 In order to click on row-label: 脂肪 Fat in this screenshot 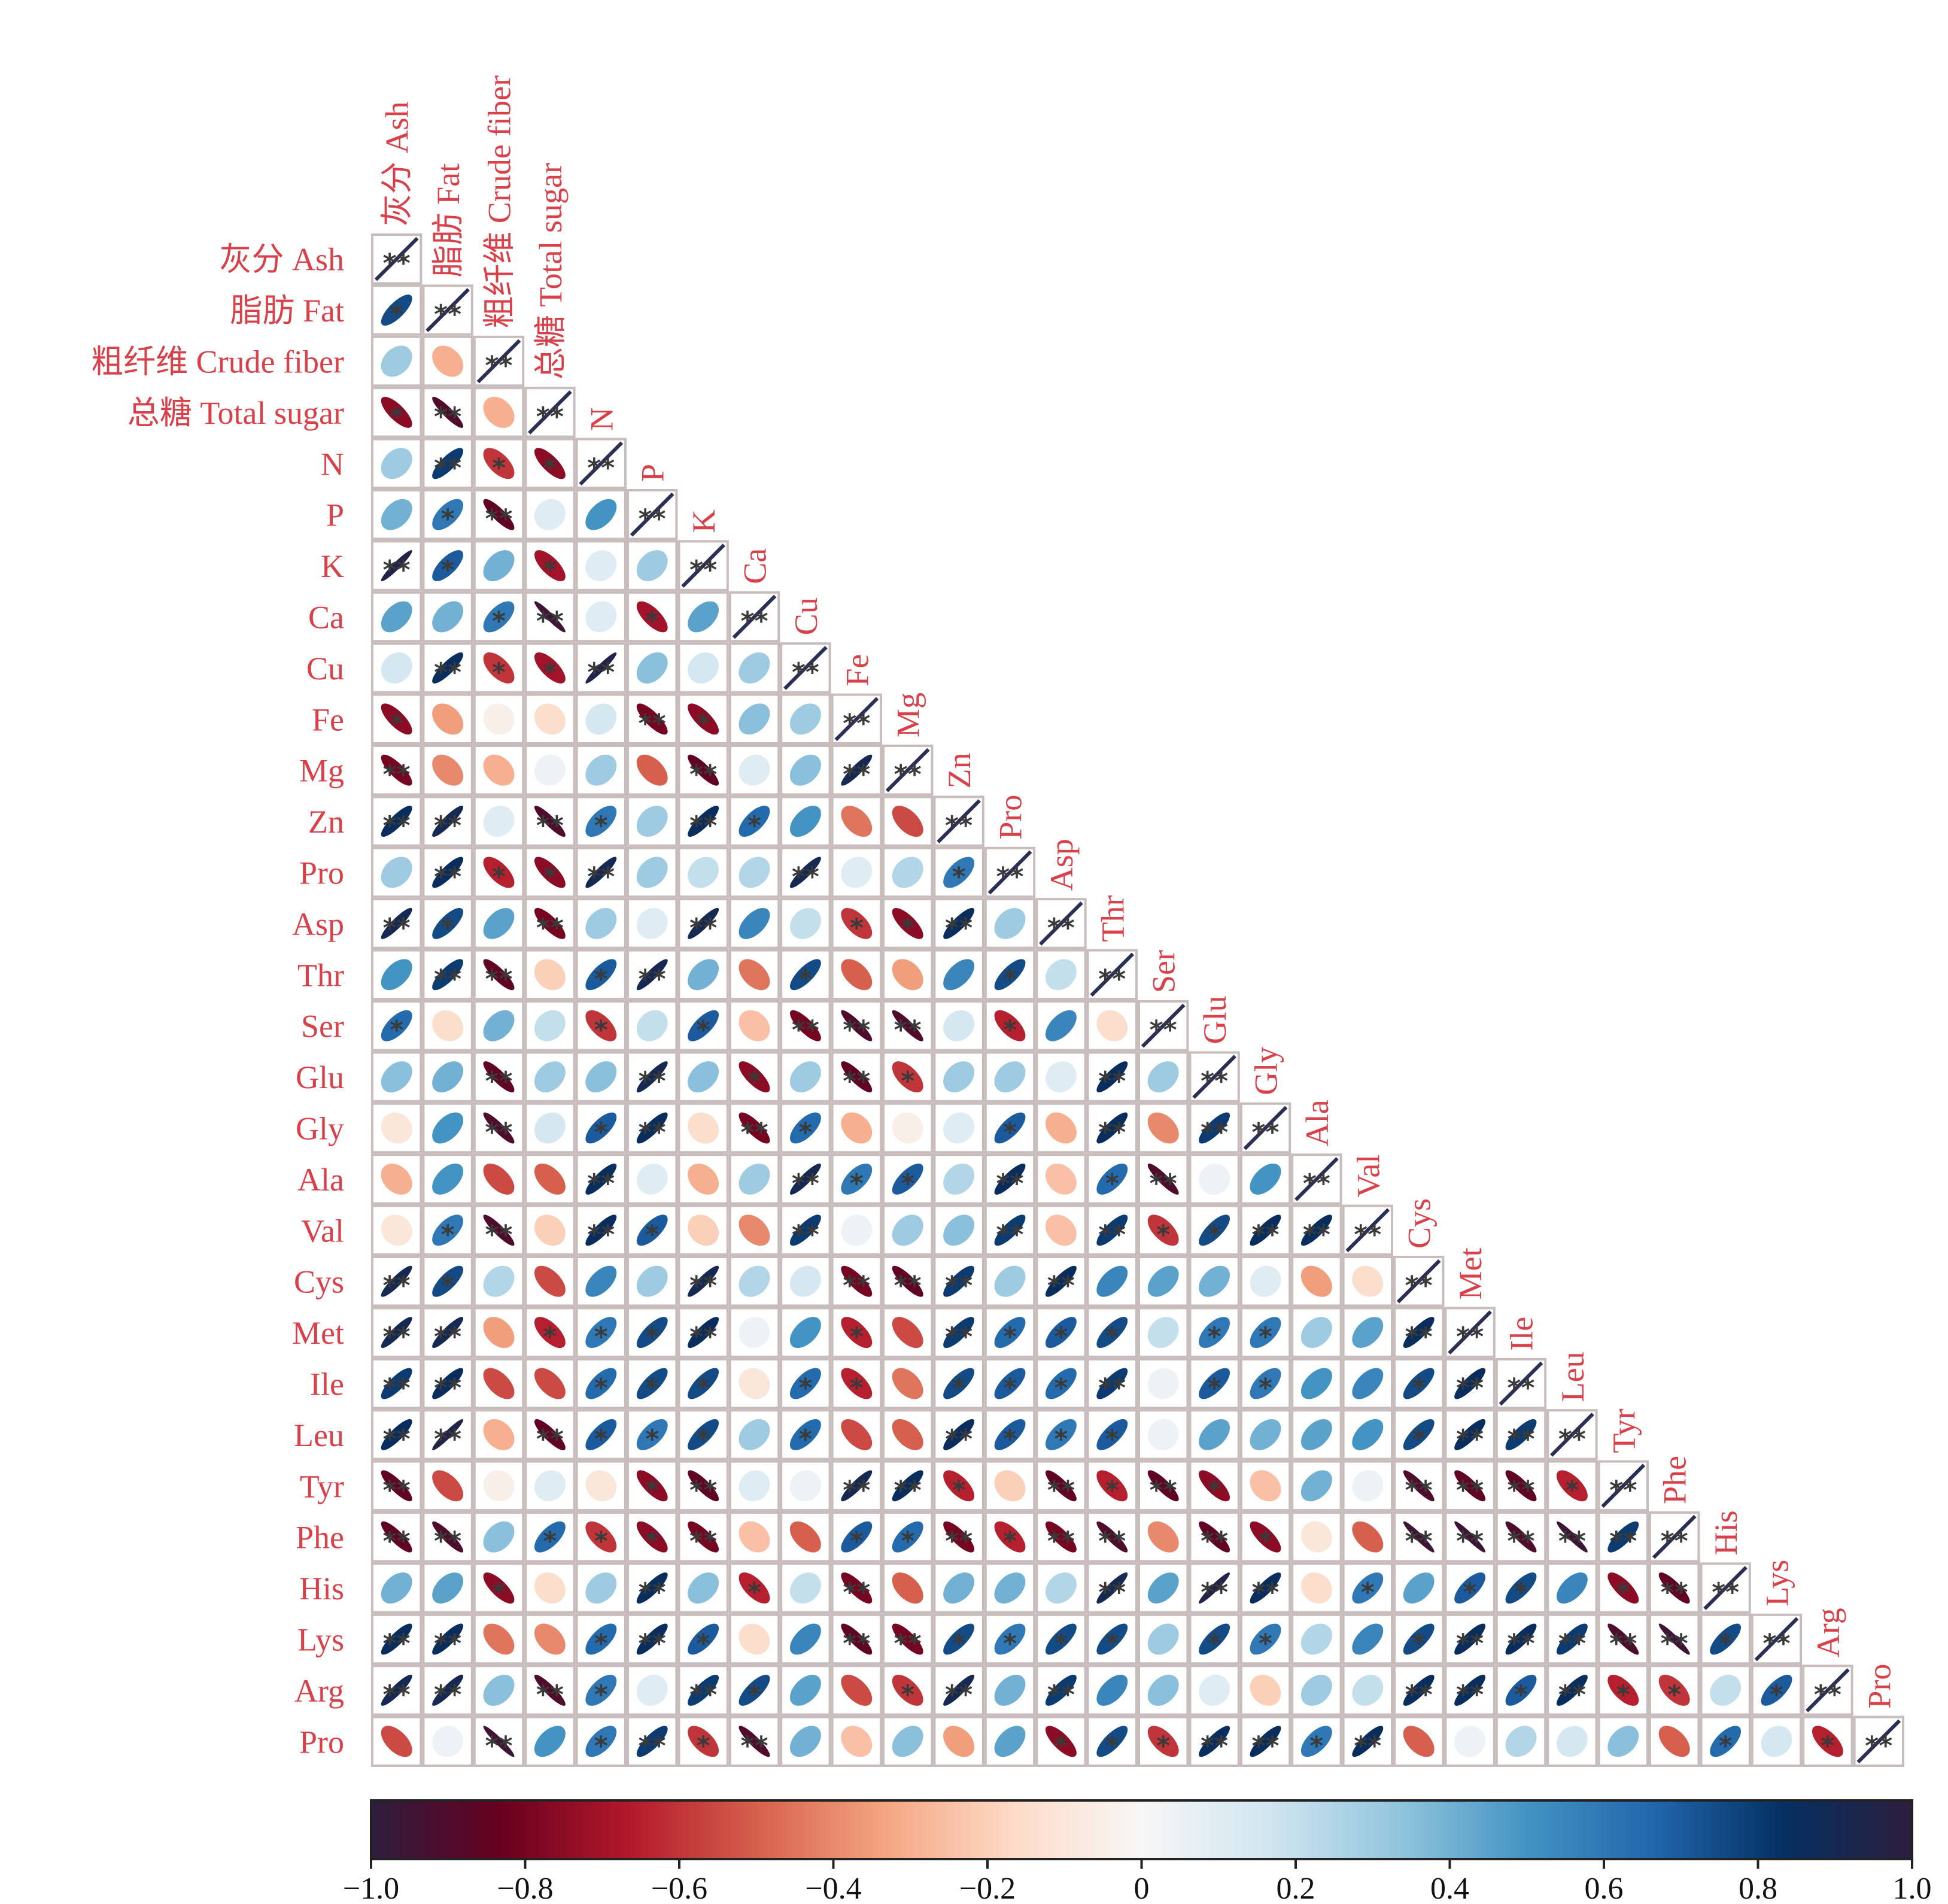, I will do `click(287, 311)`.